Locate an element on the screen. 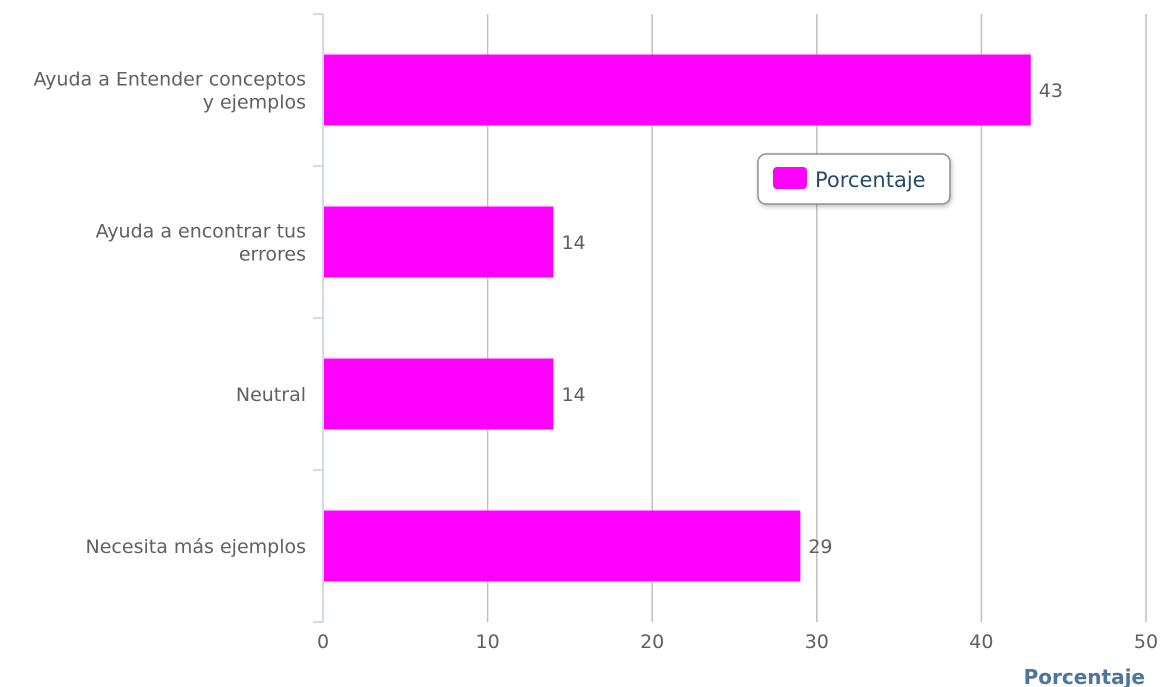  value-axis-title: Porcentaje is located at coordinates (1084, 676).